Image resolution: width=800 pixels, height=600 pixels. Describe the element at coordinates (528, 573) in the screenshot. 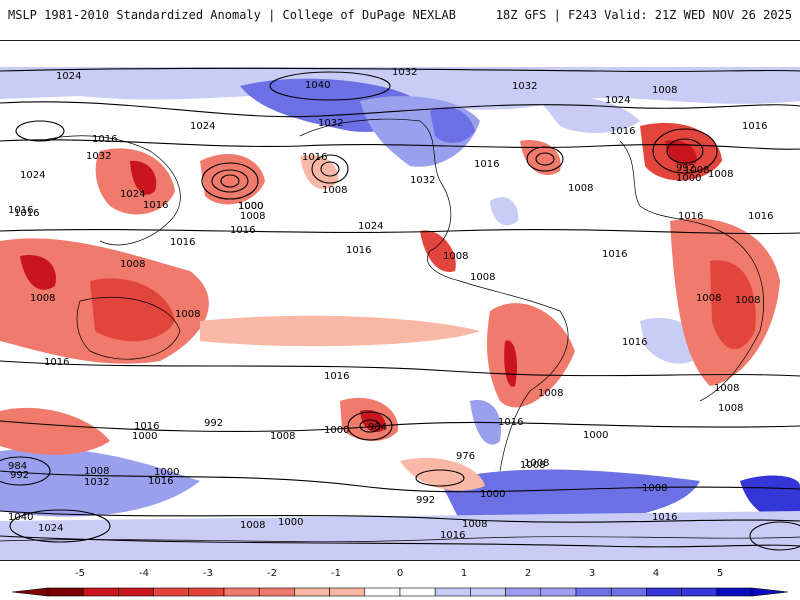

I see `colorbar-tick: 2` at that location.